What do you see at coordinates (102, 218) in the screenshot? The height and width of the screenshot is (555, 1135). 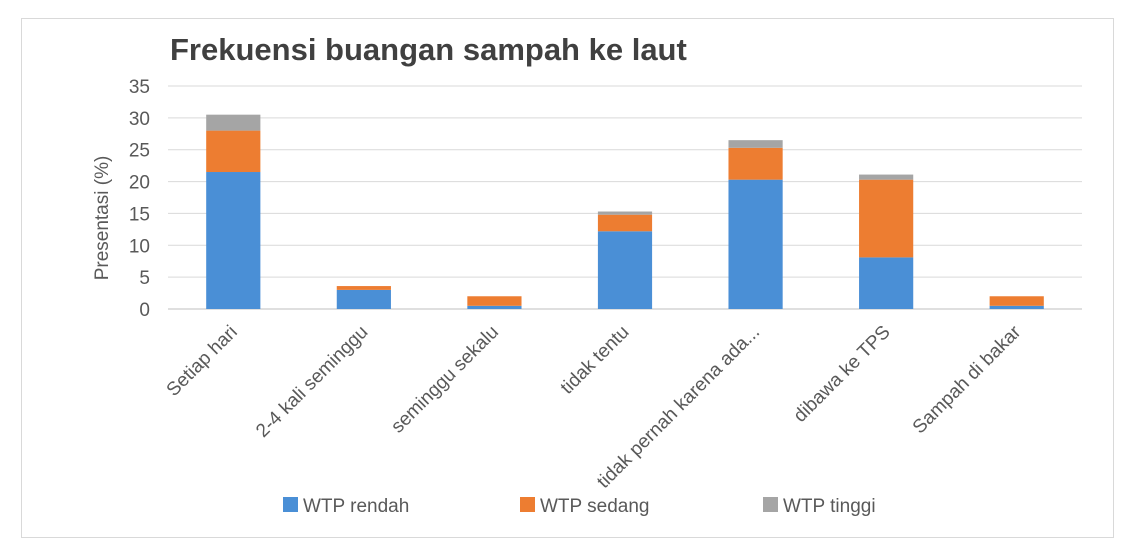 I see `y-axis-label: Presentasi (%)` at bounding box center [102, 218].